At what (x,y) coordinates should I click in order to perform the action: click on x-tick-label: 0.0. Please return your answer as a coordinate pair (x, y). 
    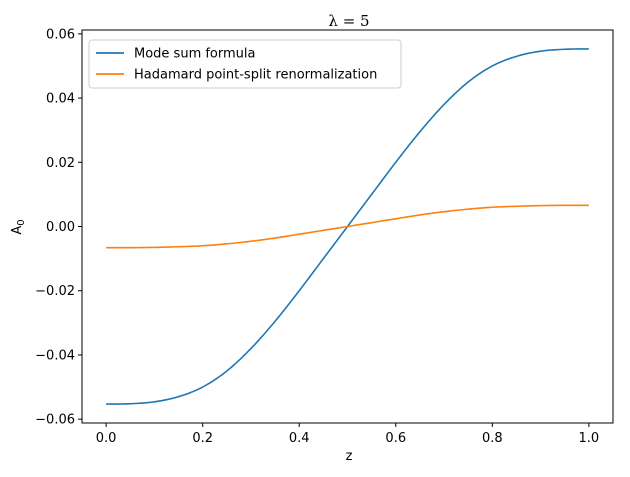
    Looking at the image, I should click on (106, 438).